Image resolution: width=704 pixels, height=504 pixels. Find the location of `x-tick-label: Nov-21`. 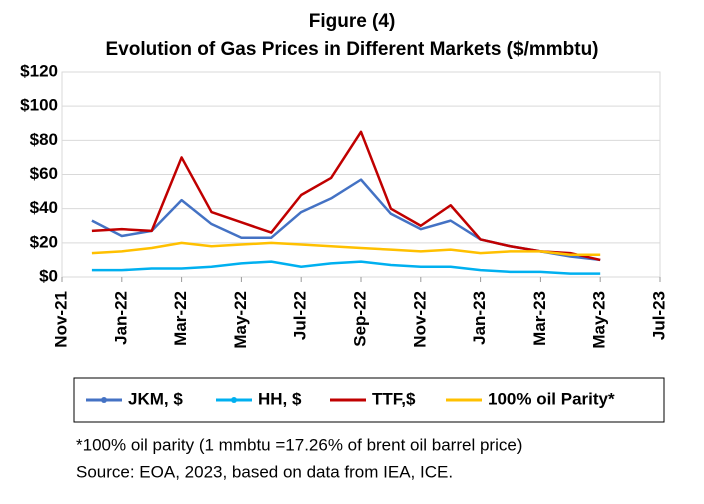

x-tick-label: Nov-21 is located at coordinates (60, 319).